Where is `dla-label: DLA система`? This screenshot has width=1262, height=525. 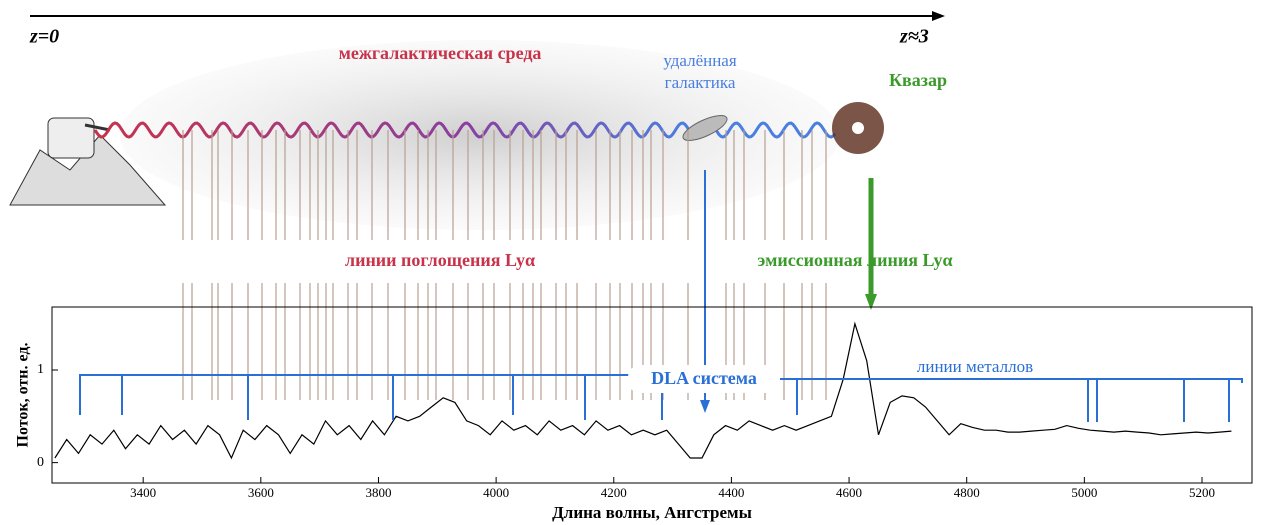 dla-label: DLA система is located at coordinates (704, 378).